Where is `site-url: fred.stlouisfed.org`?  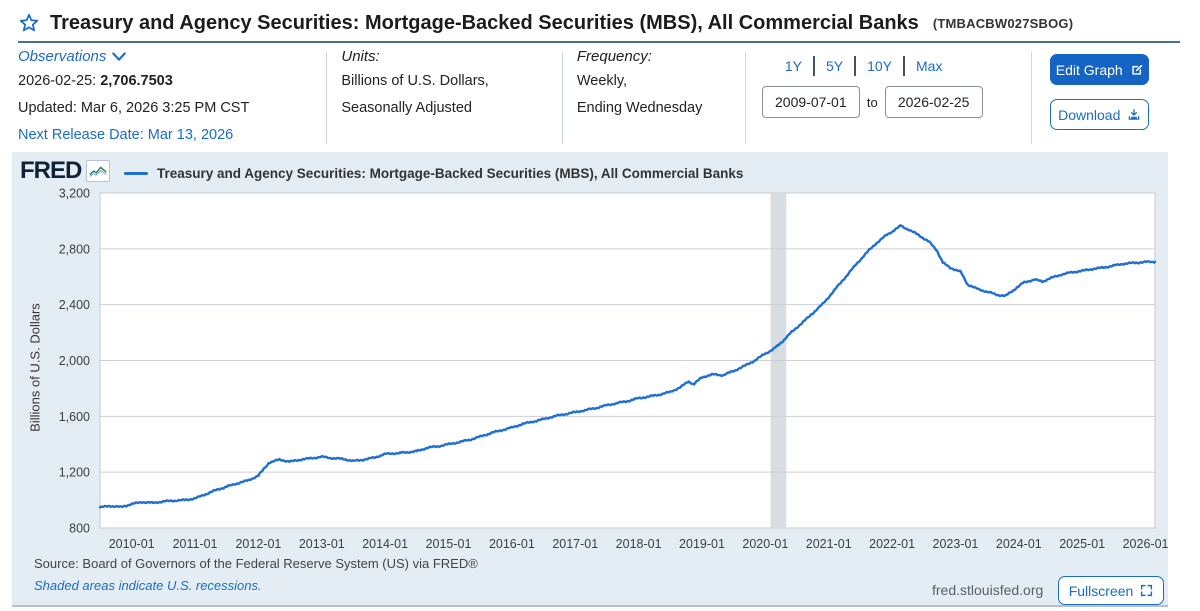 site-url: fred.stlouisfed.org is located at coordinates (988, 590).